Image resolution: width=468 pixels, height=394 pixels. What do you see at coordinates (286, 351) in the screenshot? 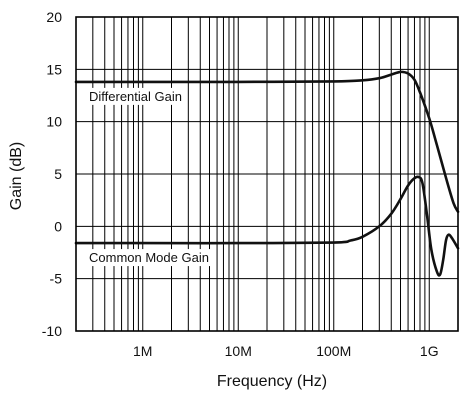
I see `x-tick-labels: 1M 10M 100M 1G` at bounding box center [286, 351].